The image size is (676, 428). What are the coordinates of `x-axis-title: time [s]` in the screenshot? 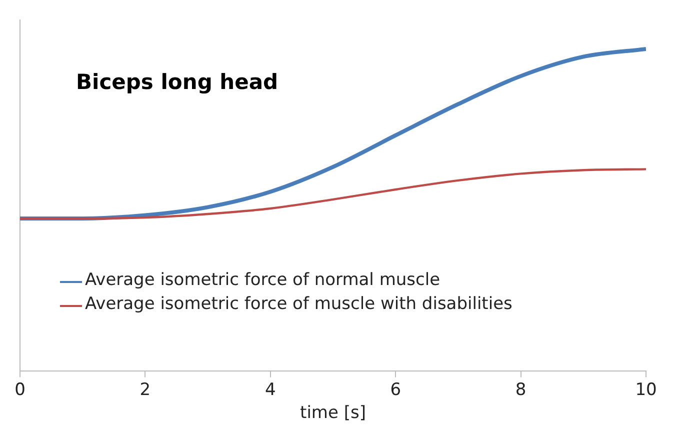 It's located at (333, 413).